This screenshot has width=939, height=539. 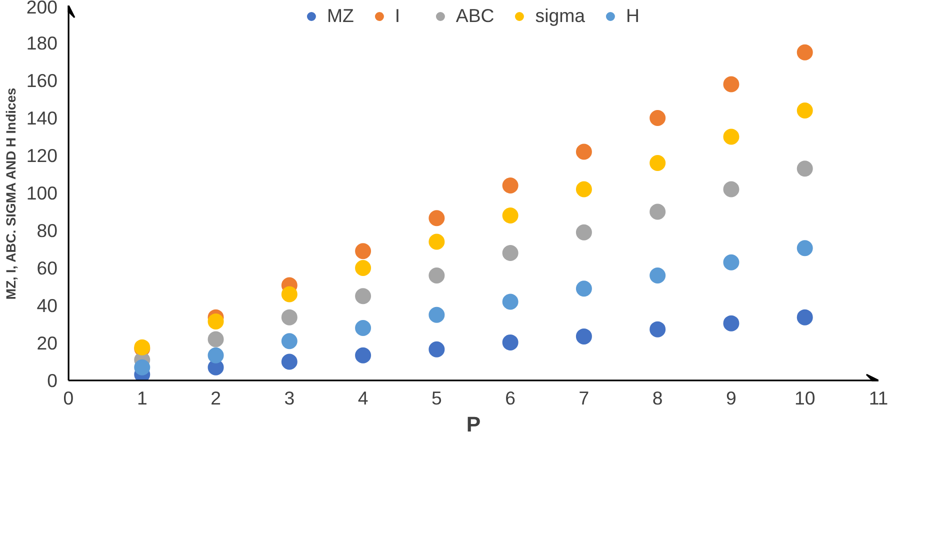 What do you see at coordinates (363, 398) in the screenshot?
I see `x-tick-label: 4` at bounding box center [363, 398].